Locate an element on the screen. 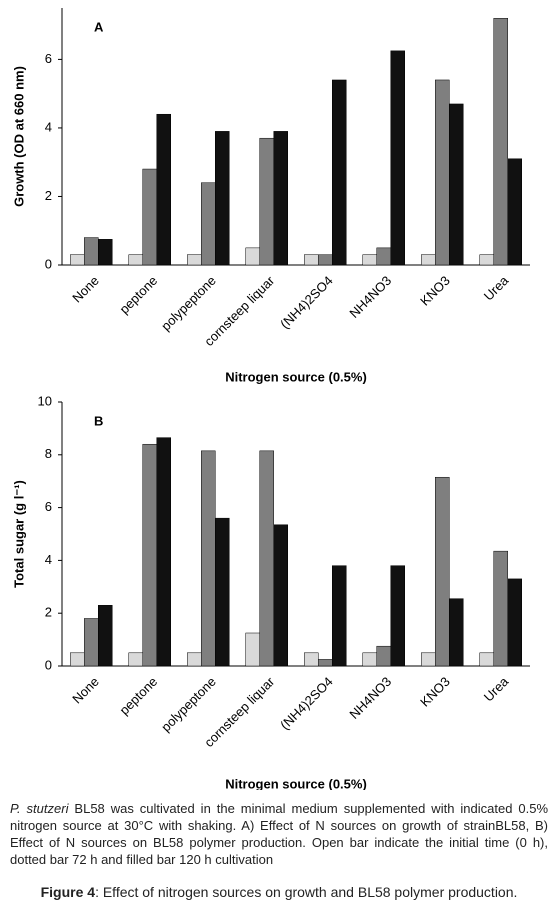 The width and height of the screenshot is (558, 907). y-tick-label: 10 is located at coordinates (45, 400).